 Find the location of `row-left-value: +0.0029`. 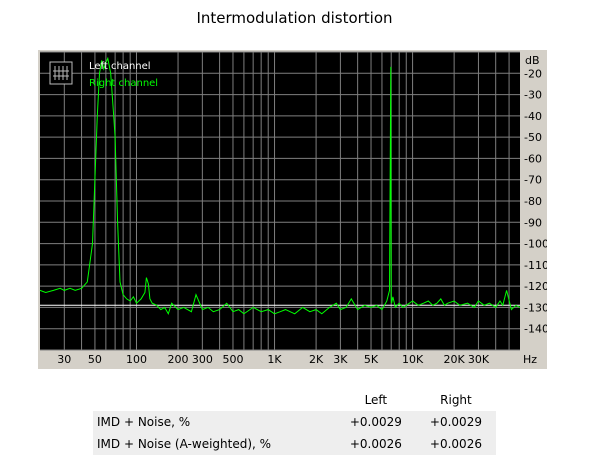

row-left-value: +0.0029 is located at coordinates (375, 422).